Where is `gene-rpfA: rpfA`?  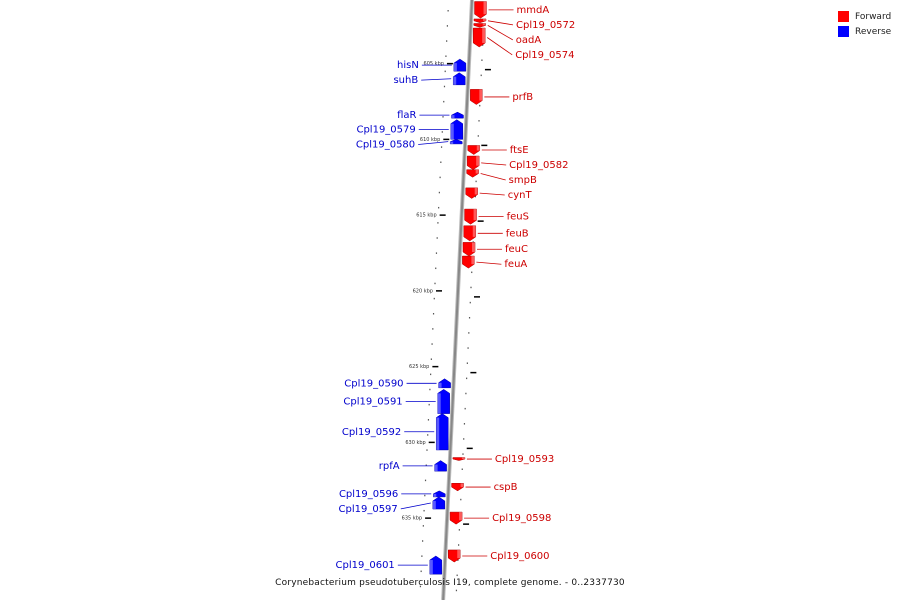 gene-rpfA: rpfA is located at coordinates (413, 466).